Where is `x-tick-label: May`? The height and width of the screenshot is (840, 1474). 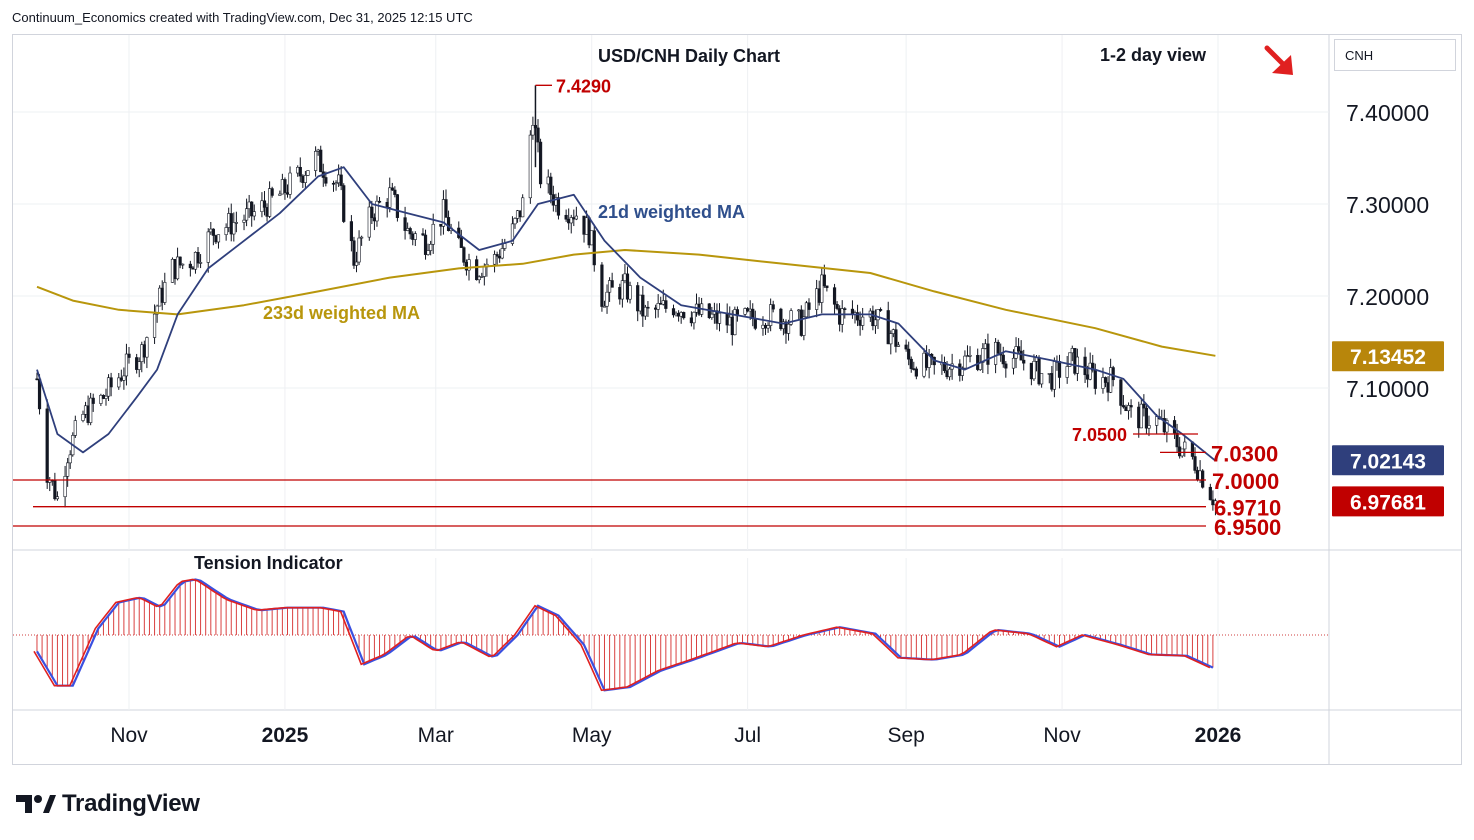 x-tick-label: May is located at coordinates (592, 735).